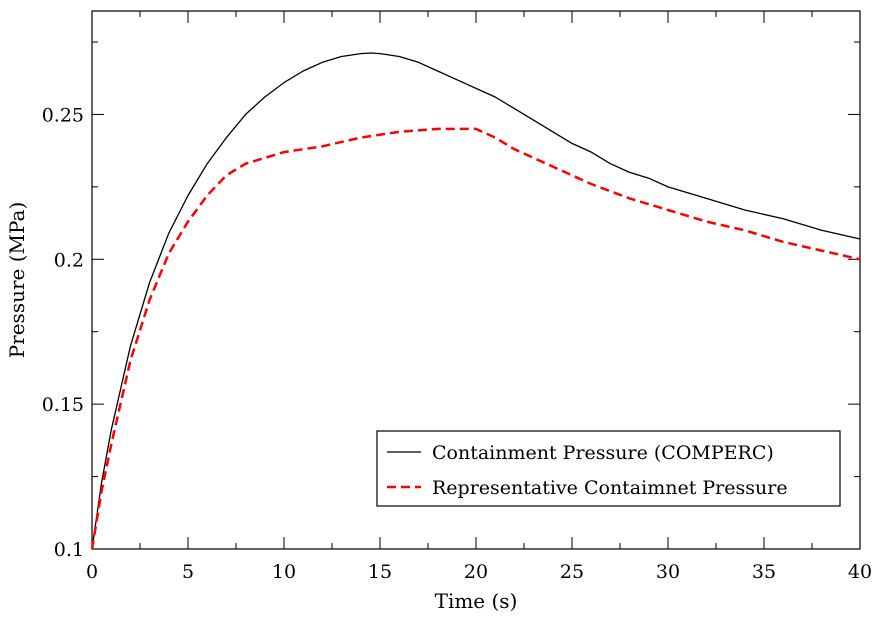  What do you see at coordinates (69, 260) in the screenshot?
I see `y-tick-label: 0.2` at bounding box center [69, 260].